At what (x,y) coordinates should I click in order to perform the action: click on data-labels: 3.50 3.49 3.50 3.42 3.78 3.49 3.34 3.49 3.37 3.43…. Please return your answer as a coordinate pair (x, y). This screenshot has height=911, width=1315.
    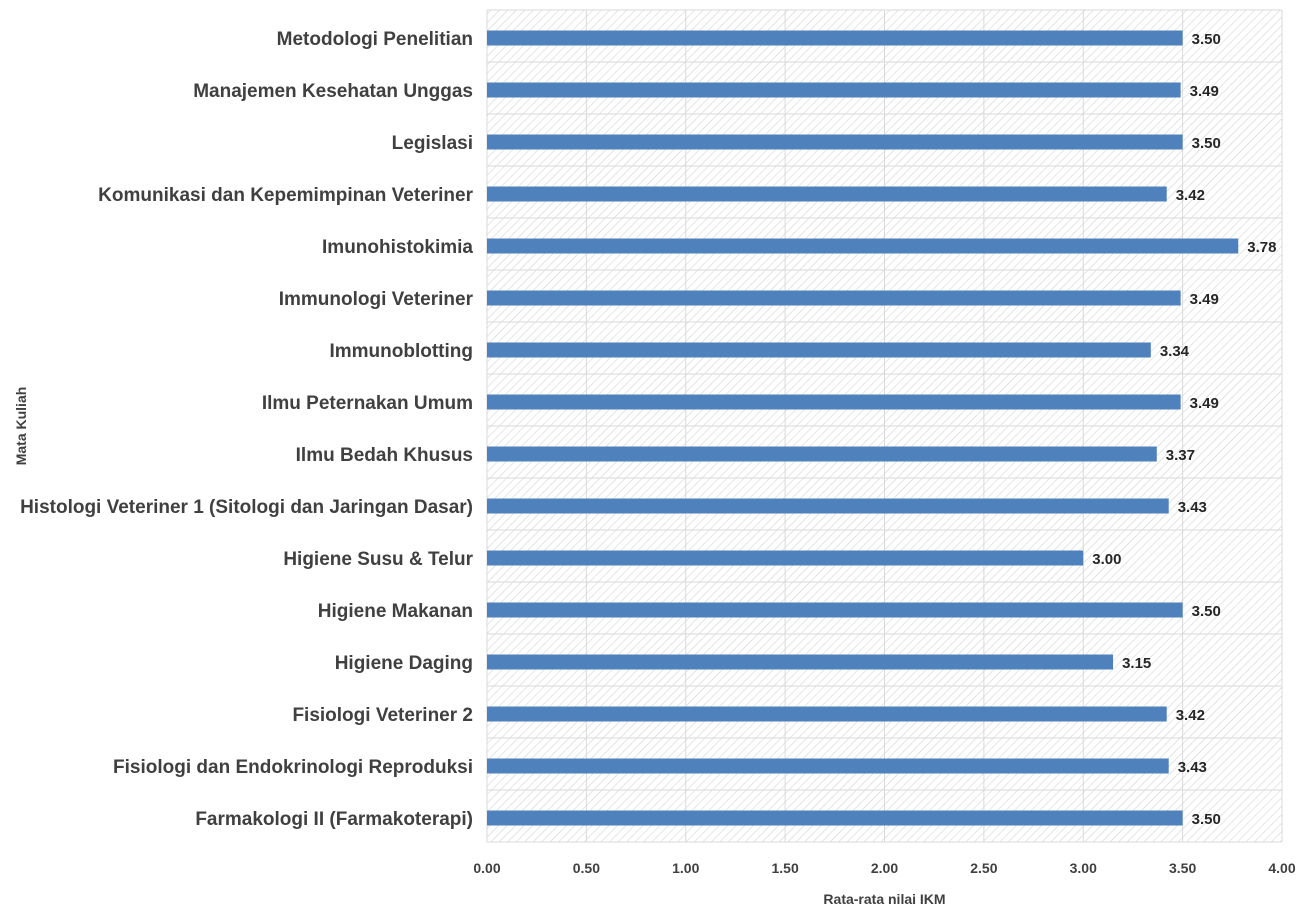
    Looking at the image, I should click on (1184, 429).